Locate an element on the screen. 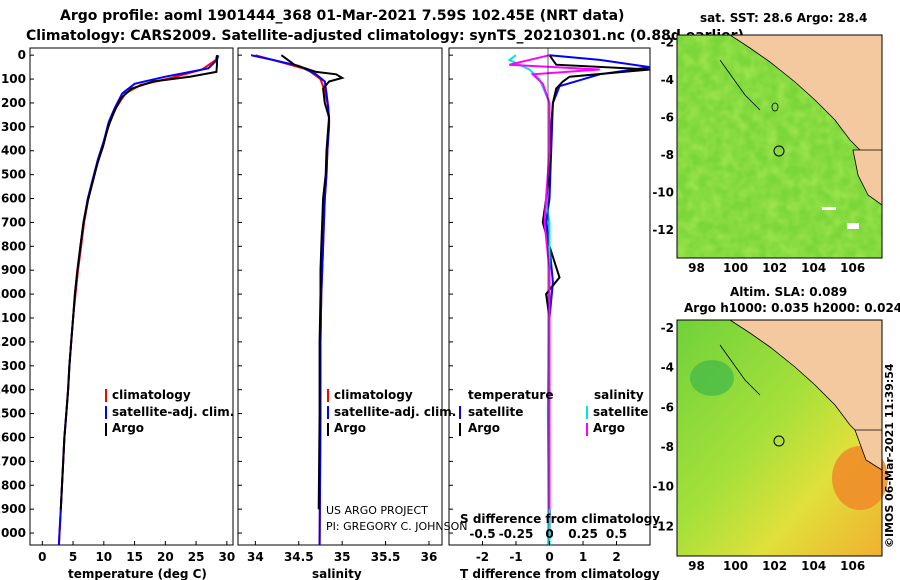 This screenshot has height=580, width=900. sla-map-title-2: Argo h1000: 0.035 h2000: 0.024 is located at coordinates (792, 308).